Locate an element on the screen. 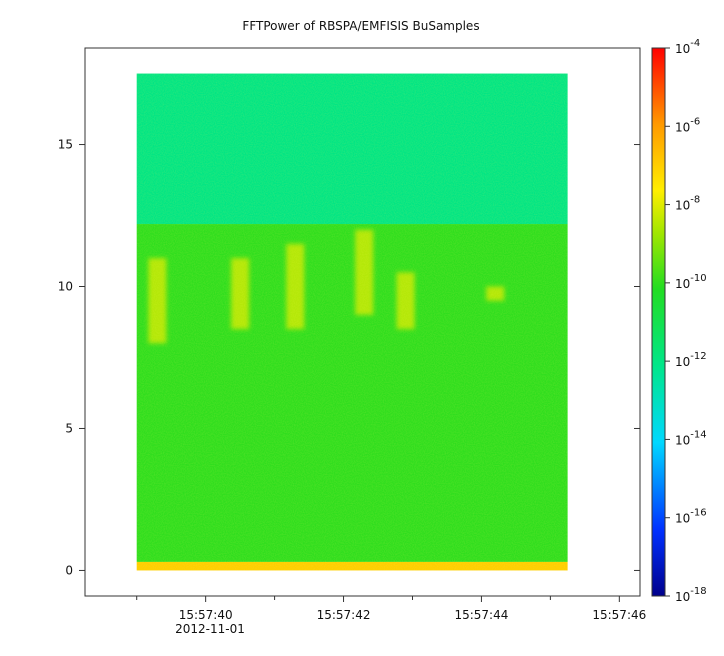  y-tick-label: 15 is located at coordinates (65, 145).